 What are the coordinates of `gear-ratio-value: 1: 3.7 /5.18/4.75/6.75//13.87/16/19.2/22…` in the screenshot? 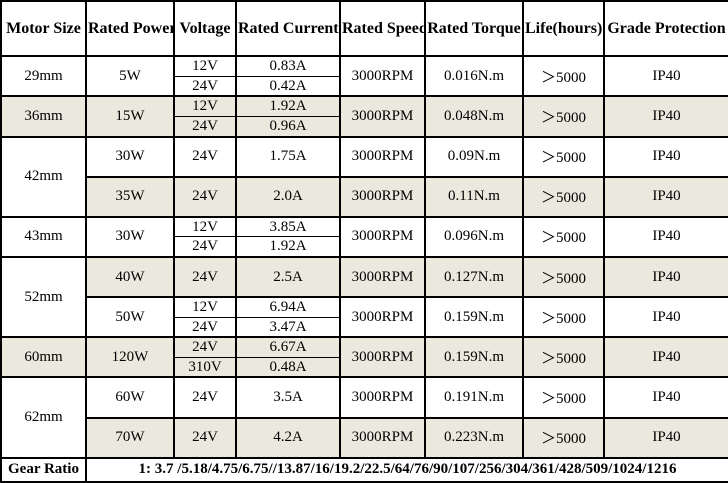 It's located at (406, 469).